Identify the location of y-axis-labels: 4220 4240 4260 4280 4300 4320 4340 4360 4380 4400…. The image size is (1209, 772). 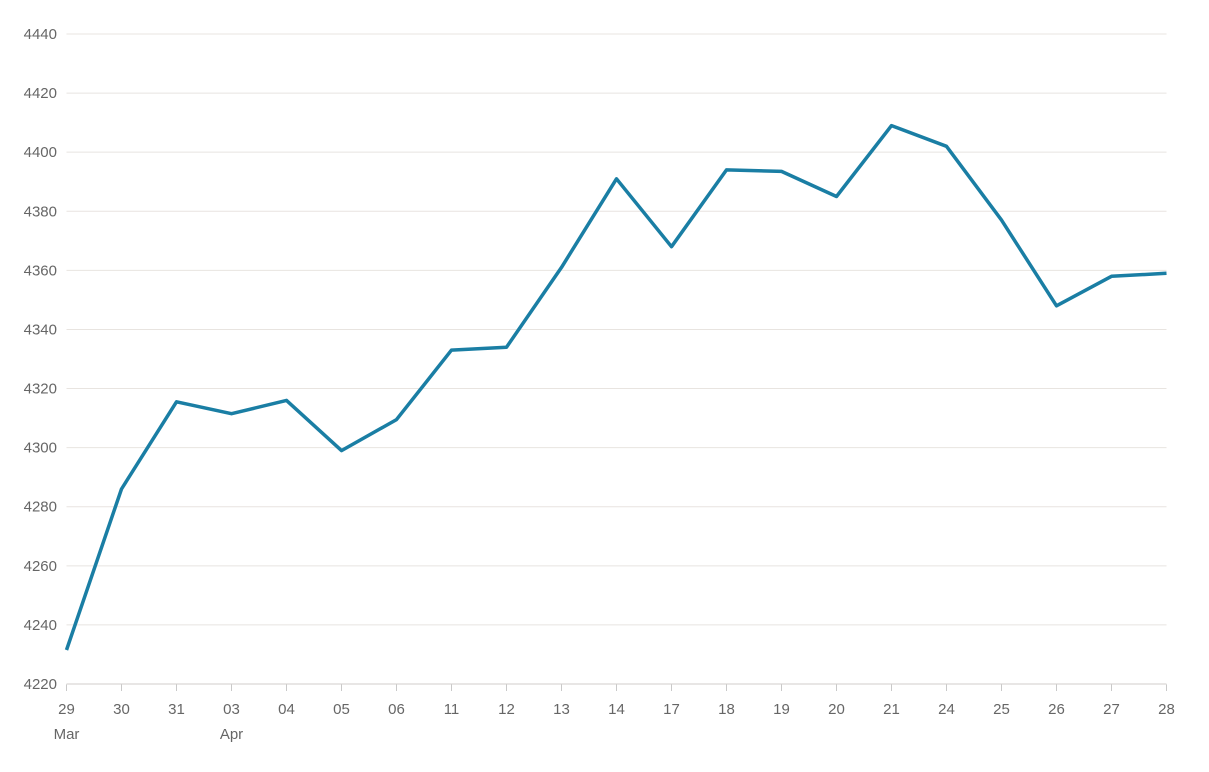
(40, 359).